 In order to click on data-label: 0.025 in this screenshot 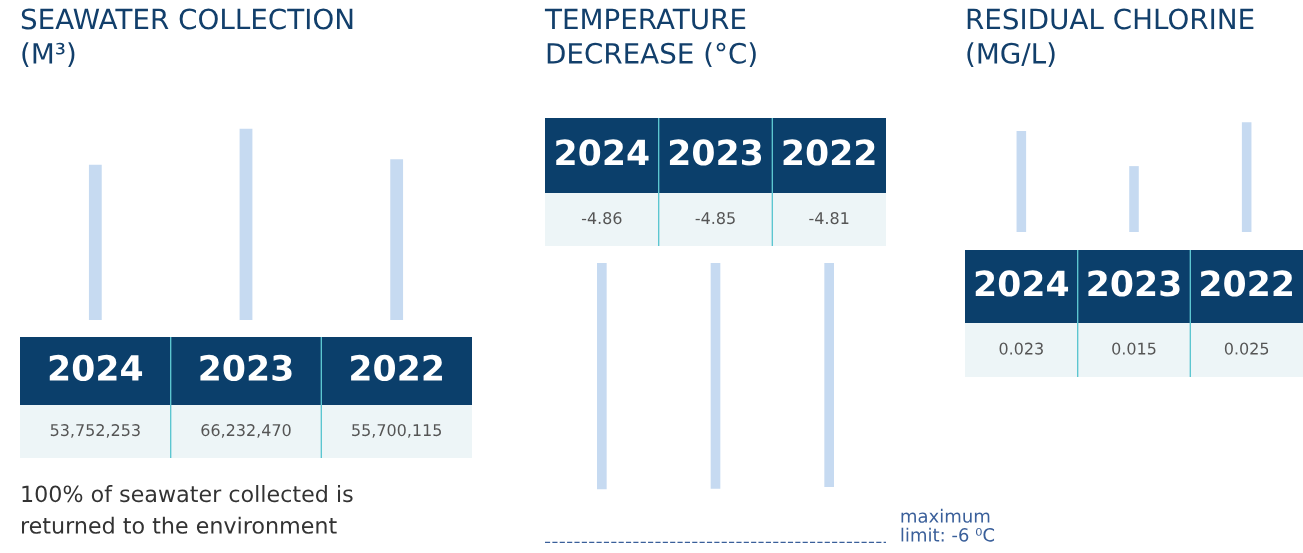, I will do `click(1246, 348)`.